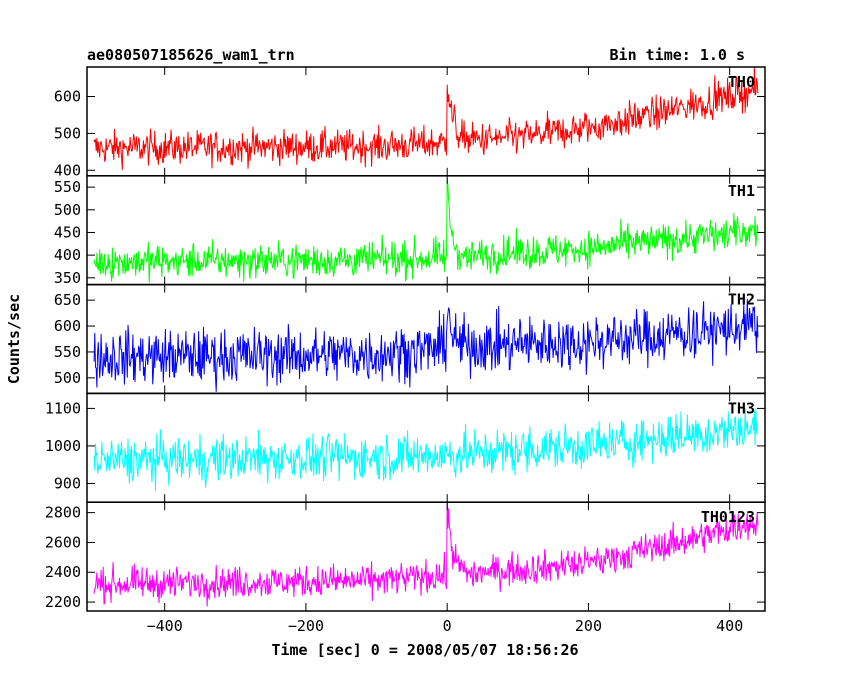 This screenshot has height=680, width=850. Describe the element at coordinates (67, 483) in the screenshot. I see `y-tick-label: 900` at that location.